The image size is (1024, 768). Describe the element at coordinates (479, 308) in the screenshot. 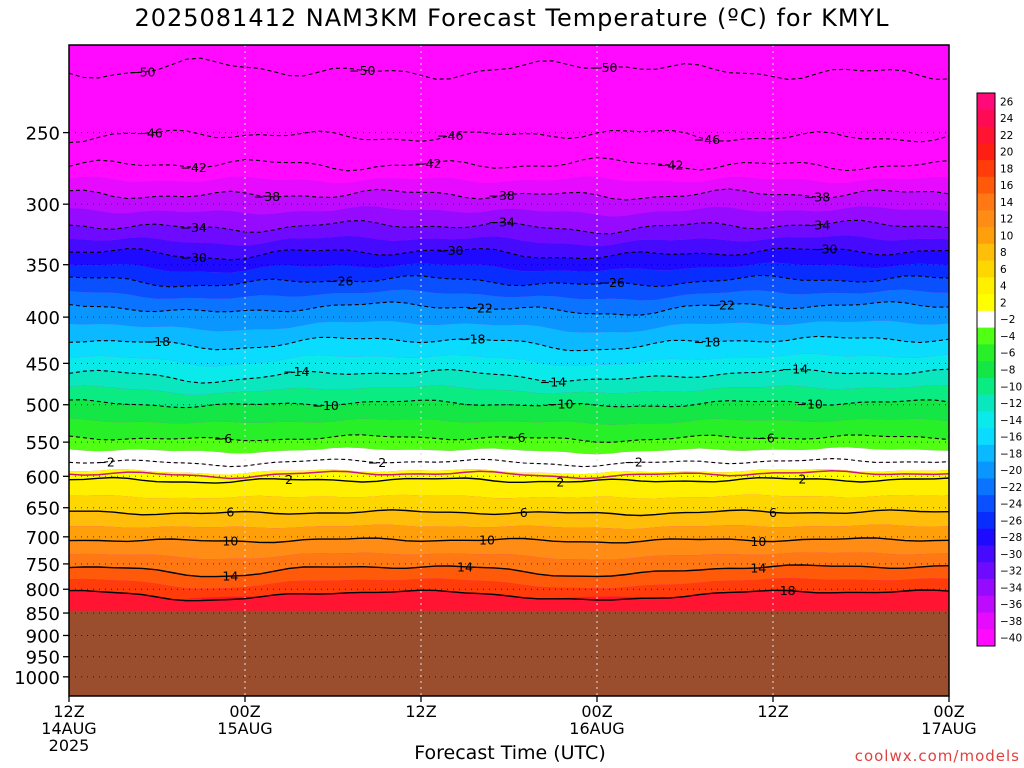

I see `contour-label: −22` at that location.